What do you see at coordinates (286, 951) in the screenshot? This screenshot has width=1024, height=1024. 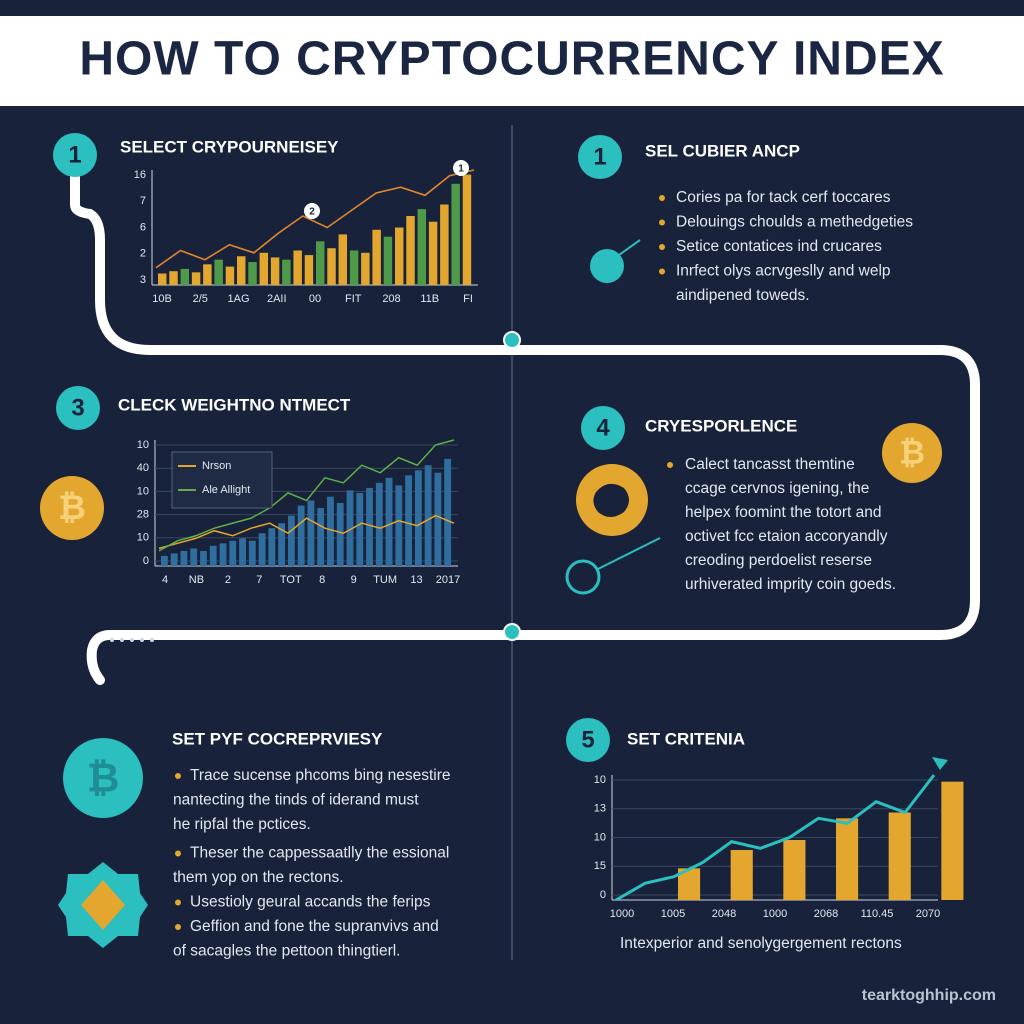 I see `bullet-text: of sacagles the pettoon thingtierl.` at bounding box center [286, 951].